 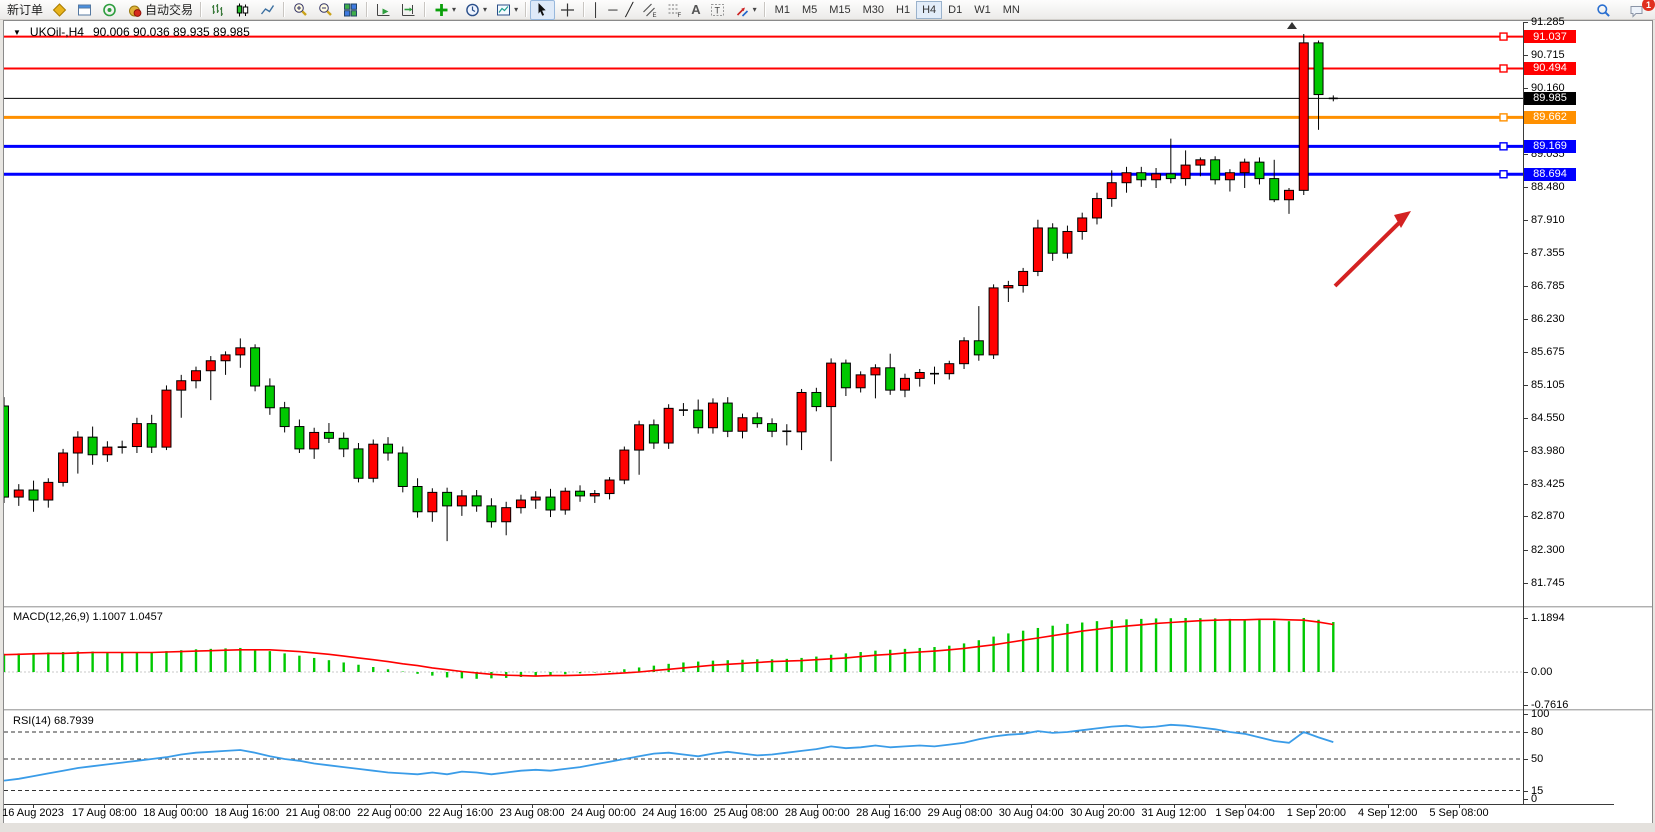 I want to click on fibonacci-icon: F, so click(x=675, y=11).